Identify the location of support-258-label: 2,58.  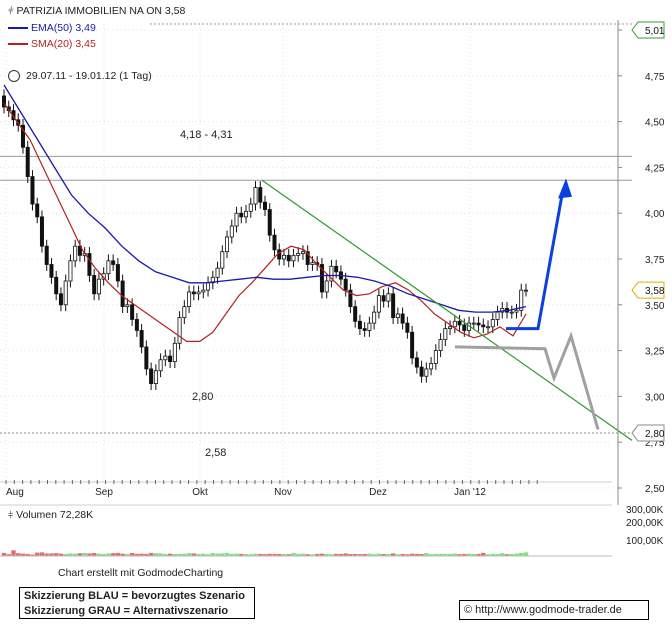
(216, 453).